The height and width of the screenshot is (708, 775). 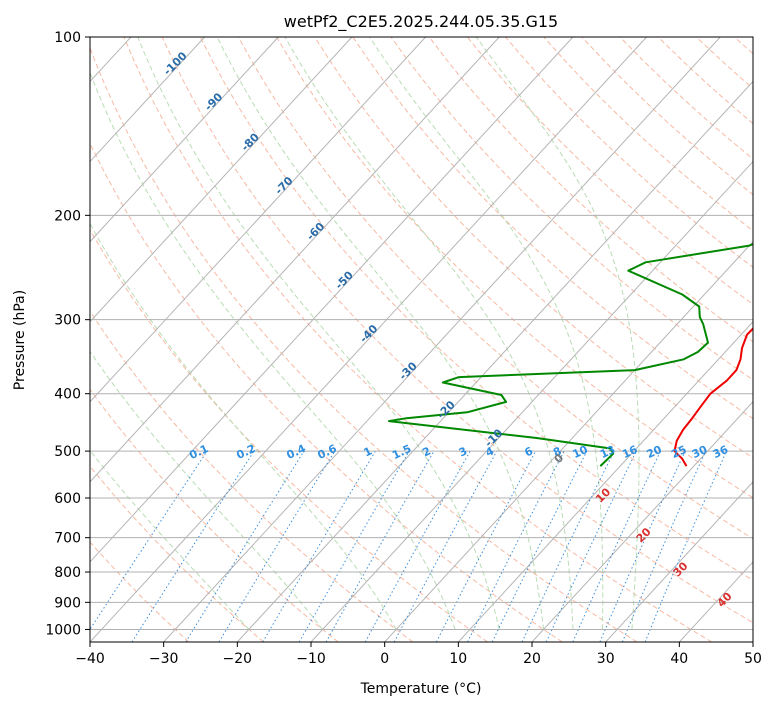 I want to click on mixing-ratio-label: 10, so click(x=581, y=452).